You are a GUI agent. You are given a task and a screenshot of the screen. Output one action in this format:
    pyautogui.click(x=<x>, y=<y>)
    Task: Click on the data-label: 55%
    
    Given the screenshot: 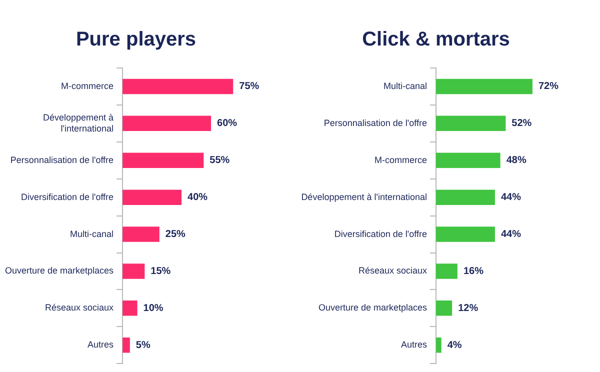 What is the action you would take?
    pyautogui.click(x=220, y=160)
    